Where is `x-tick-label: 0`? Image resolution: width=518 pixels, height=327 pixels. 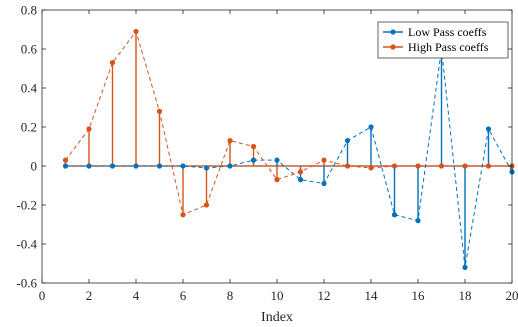
x-tick-label: 0 is located at coordinates (42, 295).